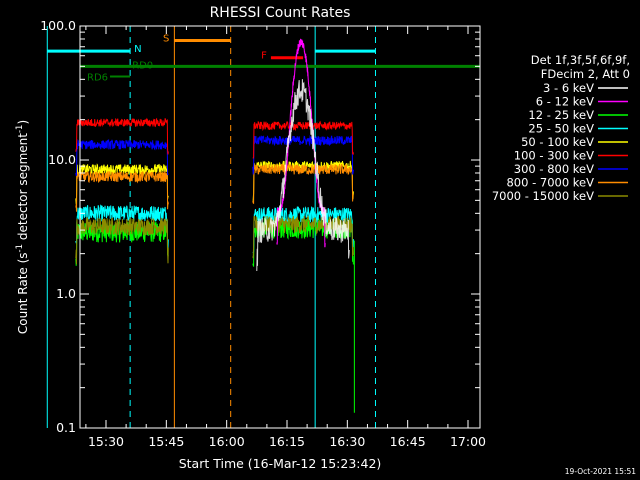  What do you see at coordinates (166, 38) in the screenshot?
I see `segment-label-2: S` at bounding box center [166, 38].